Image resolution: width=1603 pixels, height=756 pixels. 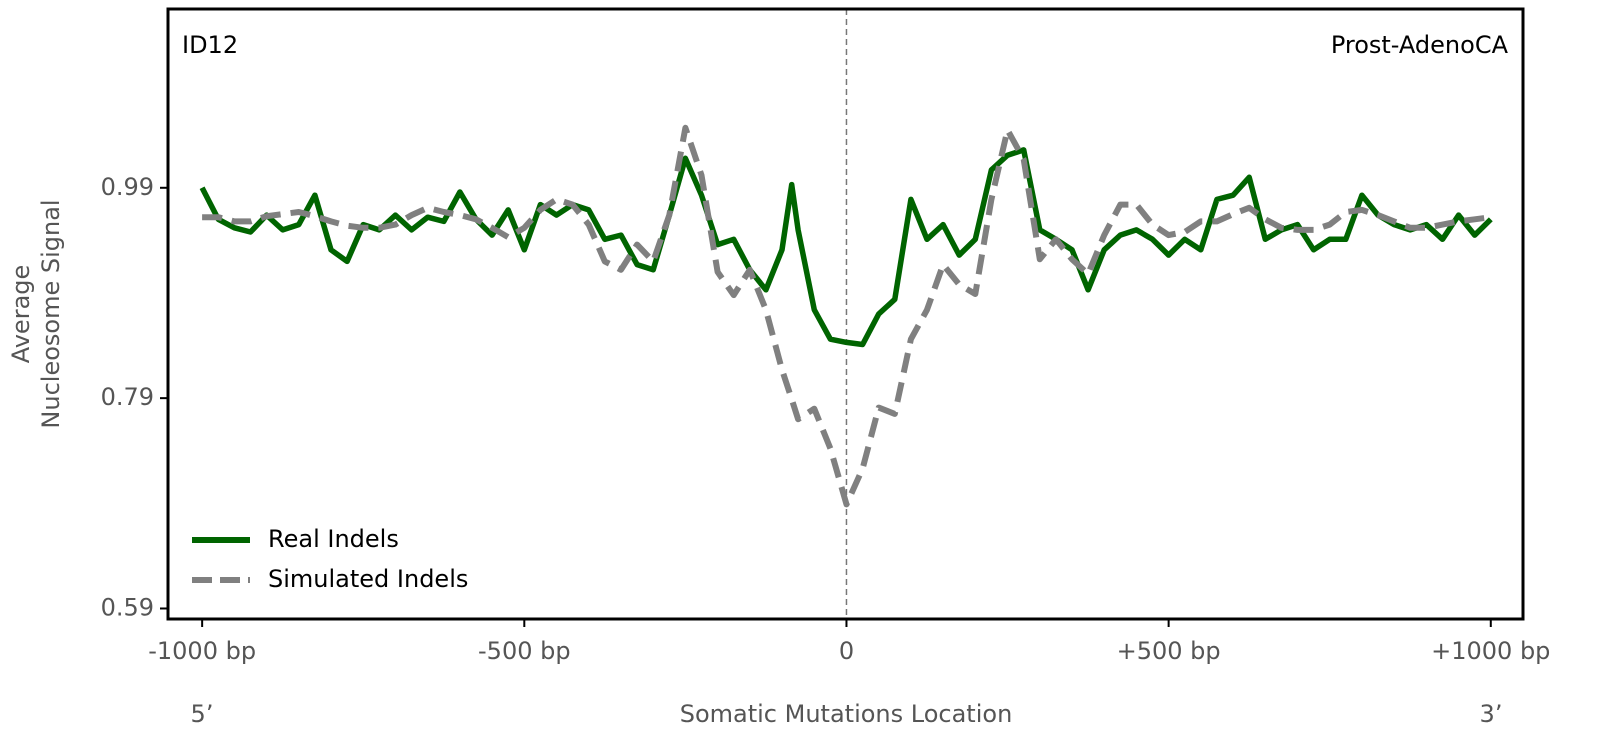 I want to click on x-axis-label: Somatic Mutations Location, so click(x=846, y=714).